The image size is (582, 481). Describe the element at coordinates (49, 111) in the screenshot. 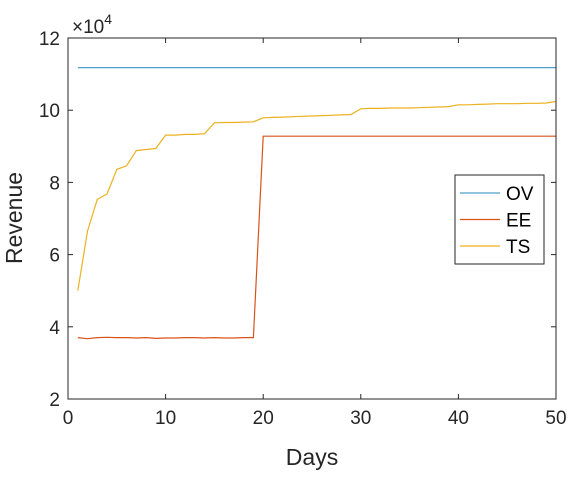

I see `y-tick-label: 10` at that location.